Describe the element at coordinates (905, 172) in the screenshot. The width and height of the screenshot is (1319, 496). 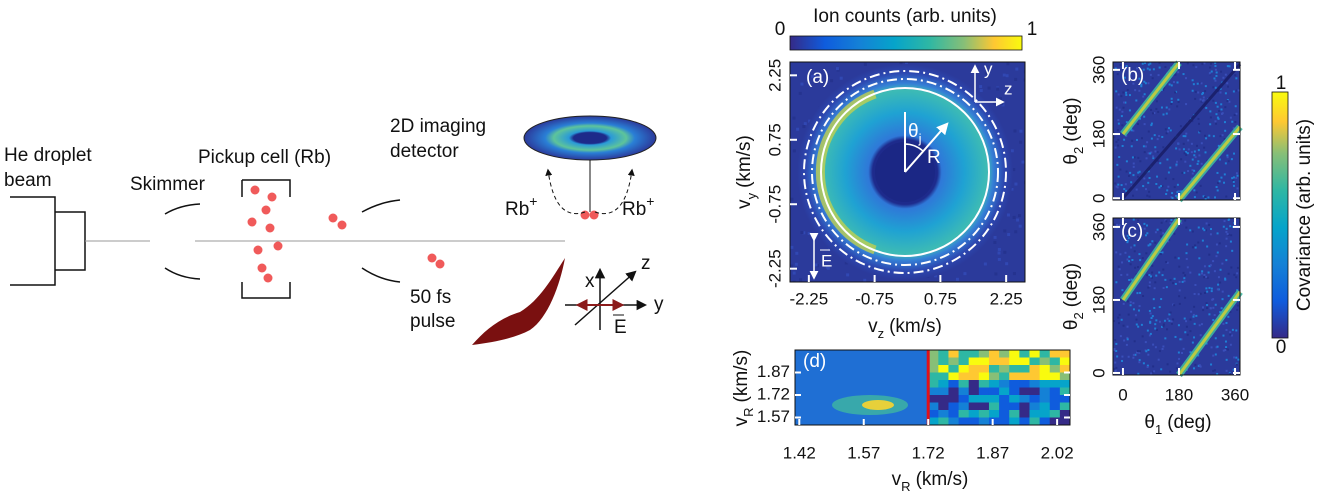
I see `limit-circle` at that location.